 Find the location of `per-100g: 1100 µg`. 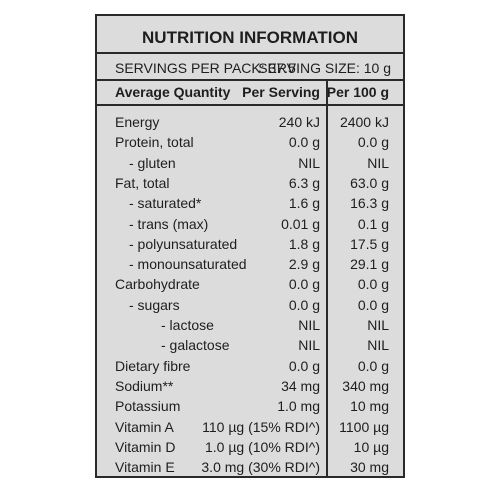

per-100g: 1100 µg is located at coordinates (364, 426).